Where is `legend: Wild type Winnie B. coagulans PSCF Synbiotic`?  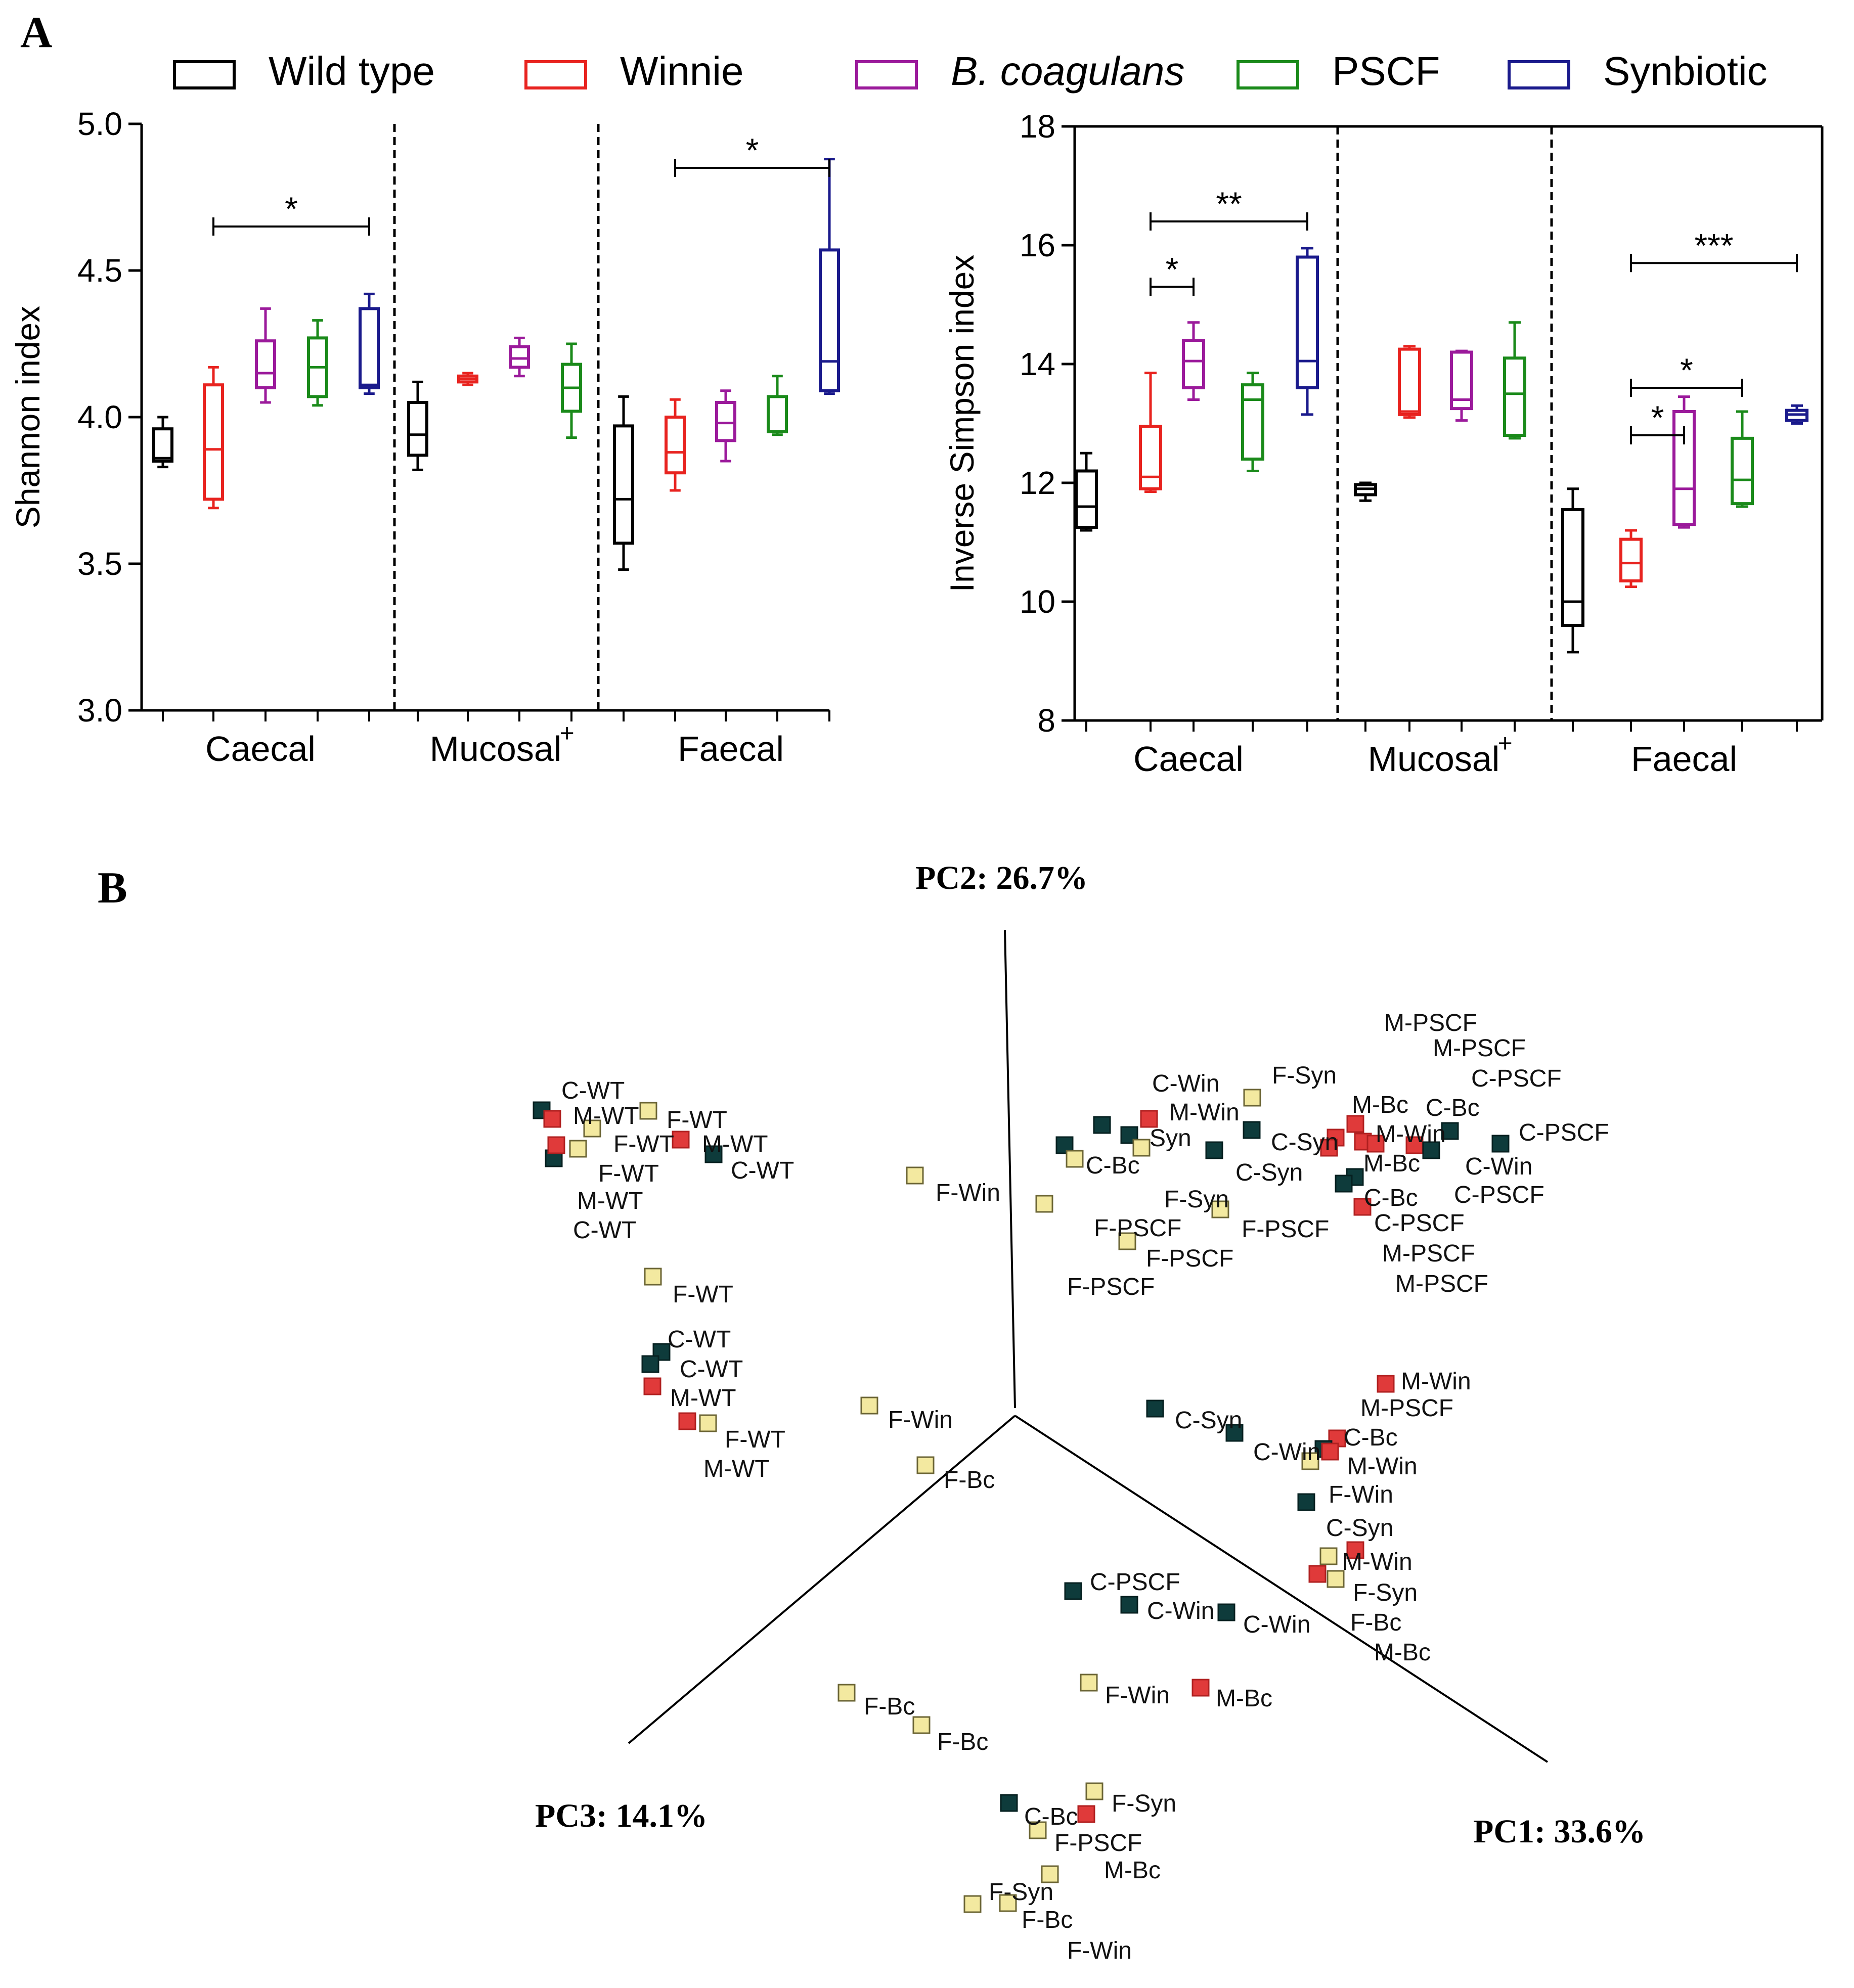 legend: Wild type Winnie B. coagulans PSCF Synbiotic is located at coordinates (970, 71).